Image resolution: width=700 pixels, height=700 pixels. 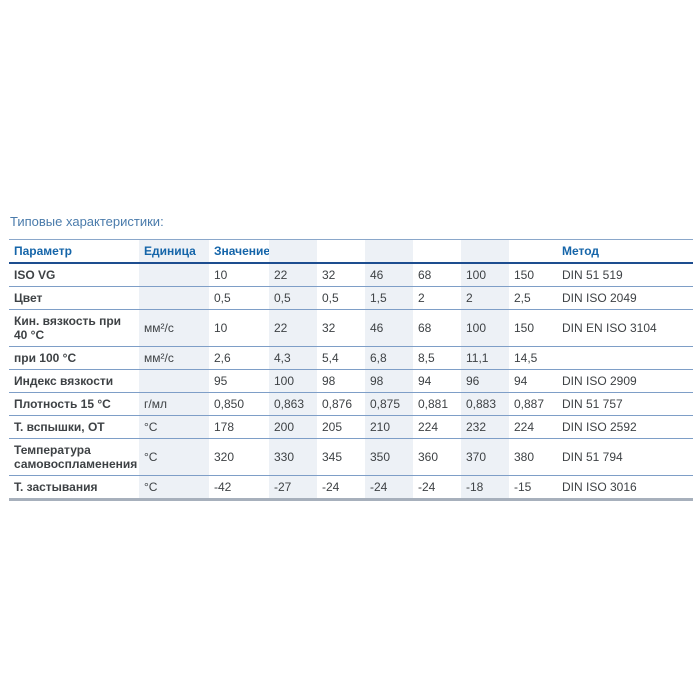 What do you see at coordinates (426, 358) in the screenshot?
I see `value-cell: 8,5` at bounding box center [426, 358].